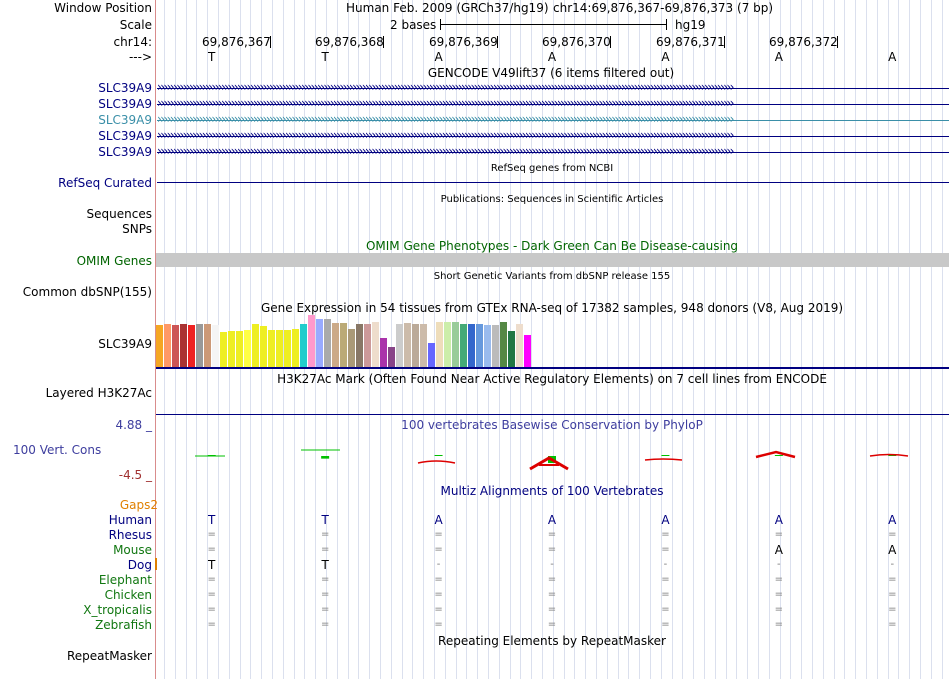 The height and width of the screenshot is (679, 950). Describe the element at coordinates (123, 625) in the screenshot. I see `multiz-species-label: Zebrafish` at that location.